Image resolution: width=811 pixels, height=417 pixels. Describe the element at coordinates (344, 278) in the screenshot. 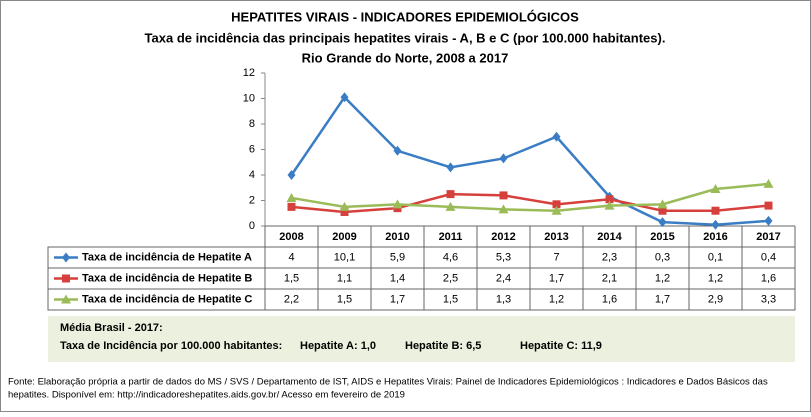

I see `data-label: 1,1` at that location.